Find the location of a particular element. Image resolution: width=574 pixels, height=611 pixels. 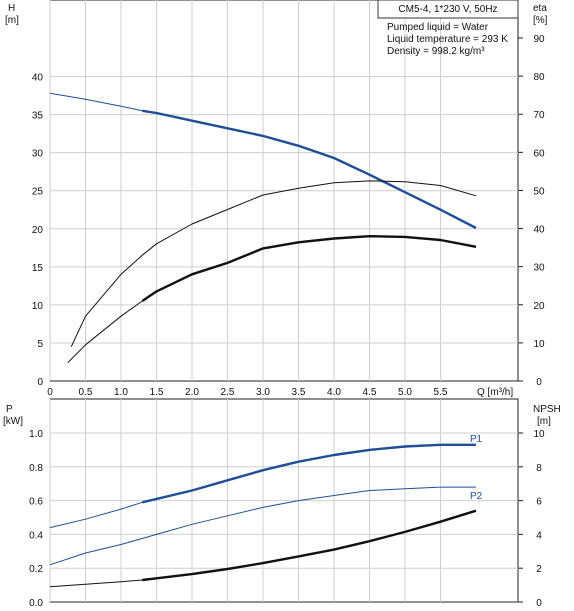

bottom-y2-tick-label: 6 is located at coordinates (539, 502).